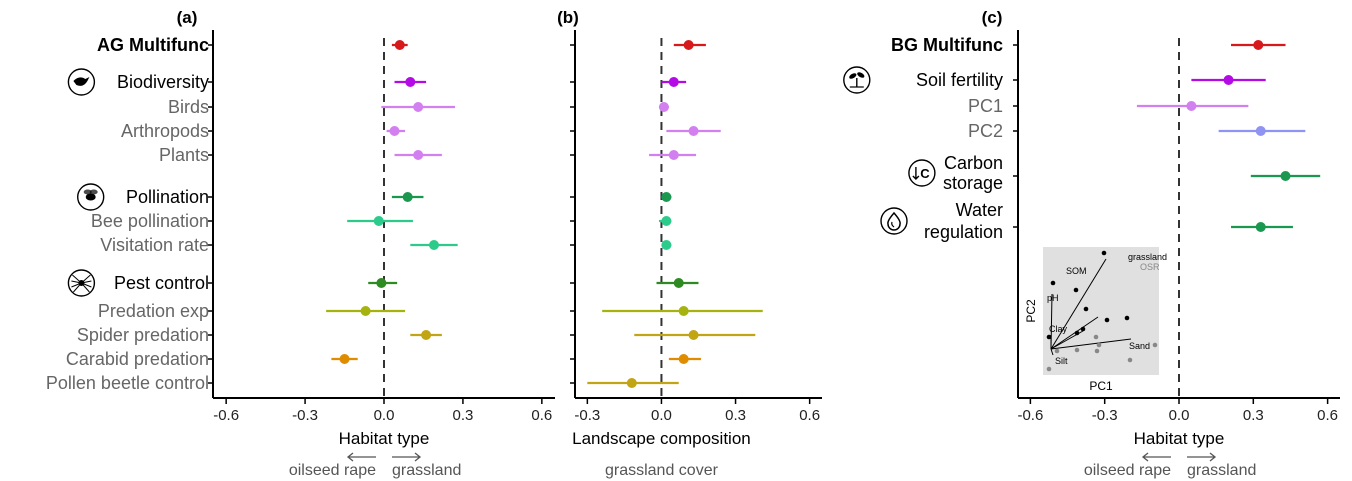  I want to click on row-label: Pest control, so click(161, 283).